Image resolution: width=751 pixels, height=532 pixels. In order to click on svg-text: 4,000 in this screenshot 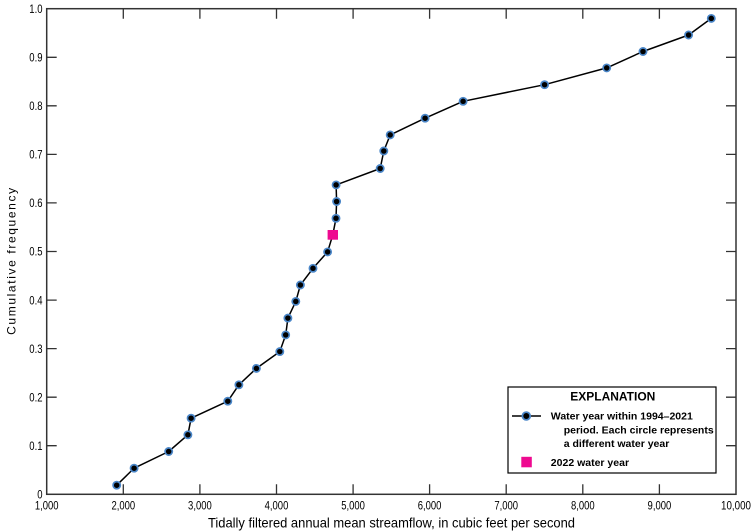, I will do `click(277, 506)`.